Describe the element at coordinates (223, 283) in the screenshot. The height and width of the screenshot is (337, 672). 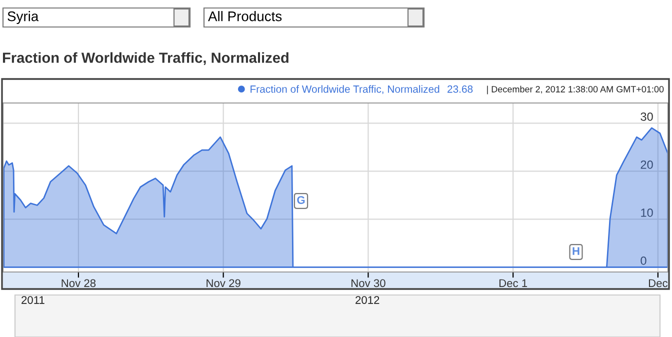
I see `x-tick-label: Nov 29` at that location.